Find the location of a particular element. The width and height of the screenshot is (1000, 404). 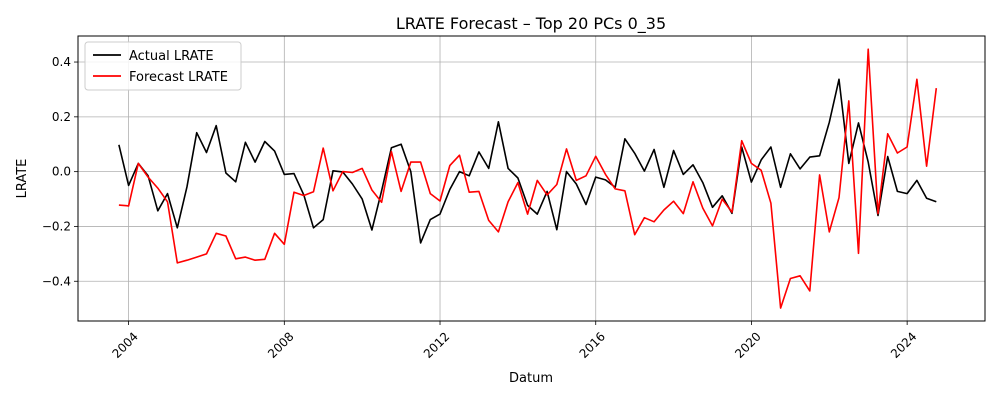

y-axis-label: LRATE is located at coordinates (22, 179).